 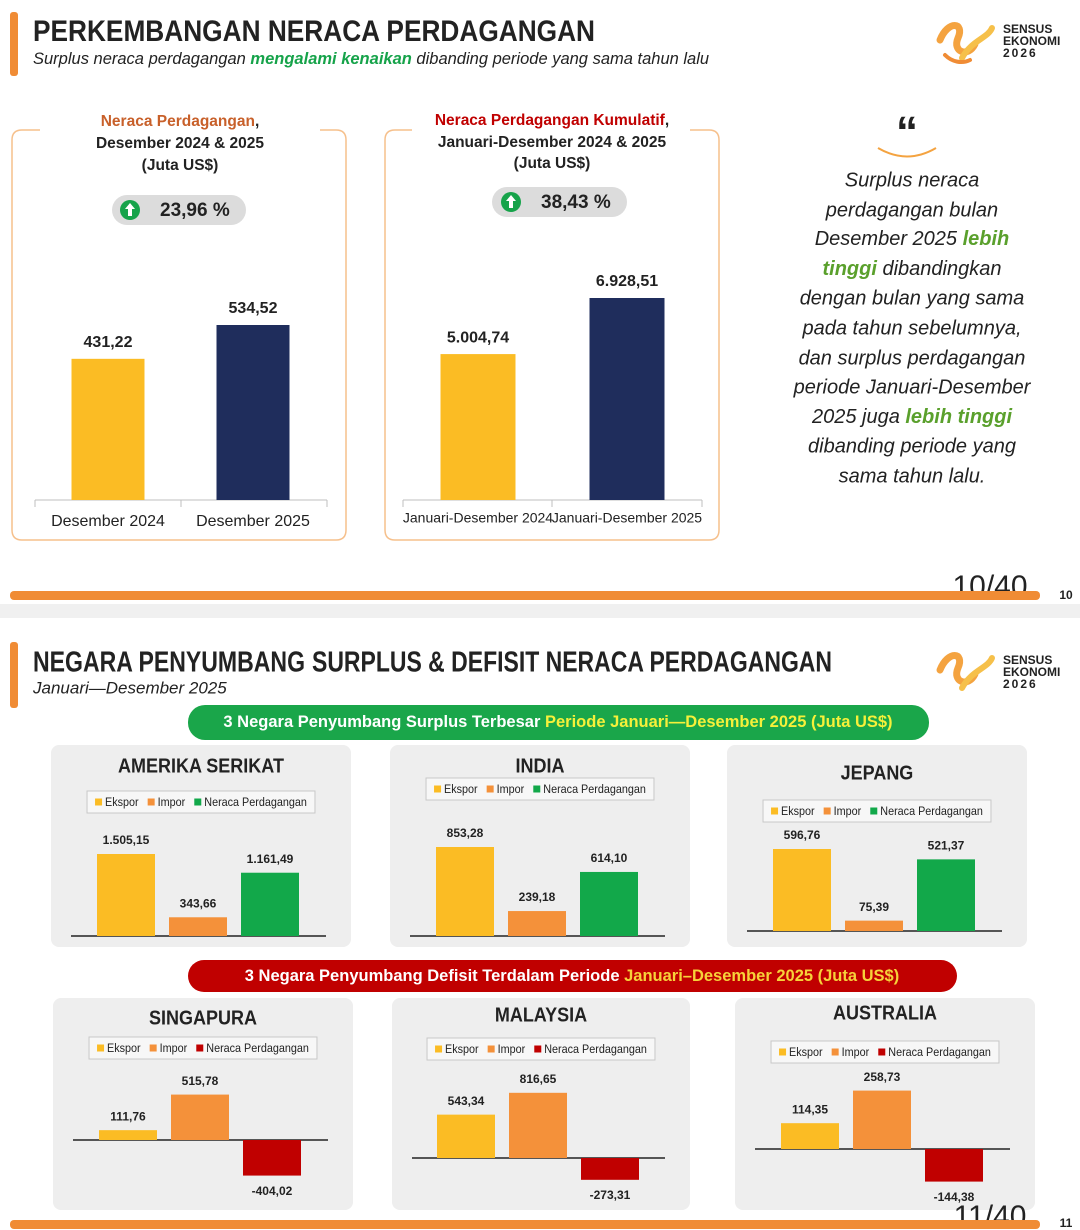 I want to click on quote-mark: “, so click(x=907, y=132).